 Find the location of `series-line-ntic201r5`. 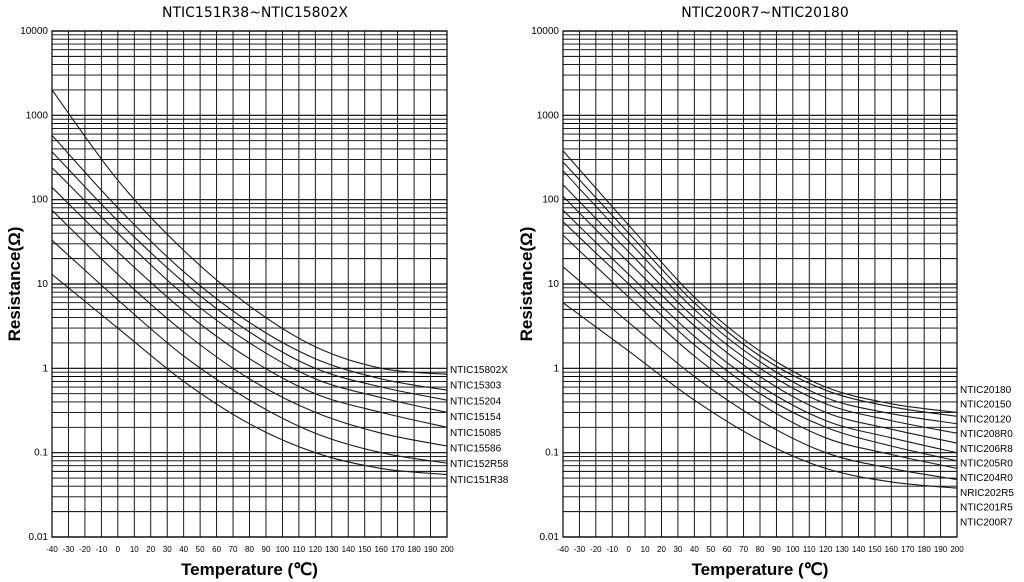

series-line-ntic201r5 is located at coordinates (760, 373).